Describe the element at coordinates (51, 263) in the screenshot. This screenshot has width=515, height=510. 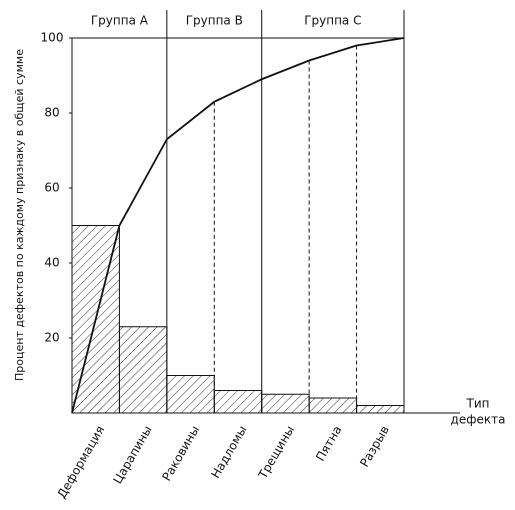
I see `y-tick-label: 40` at that location.